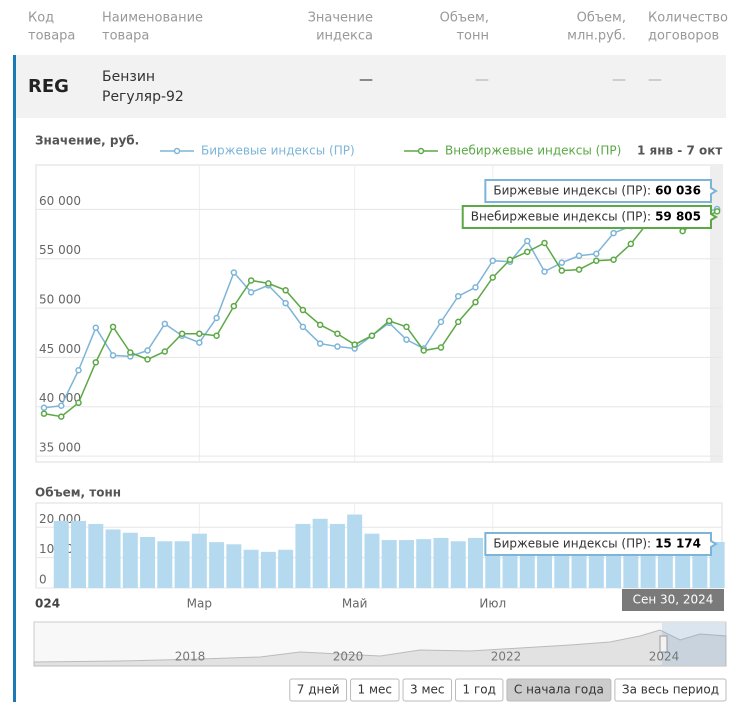 The height and width of the screenshot is (706, 732). I want to click on row-bg, so click(371, 86).